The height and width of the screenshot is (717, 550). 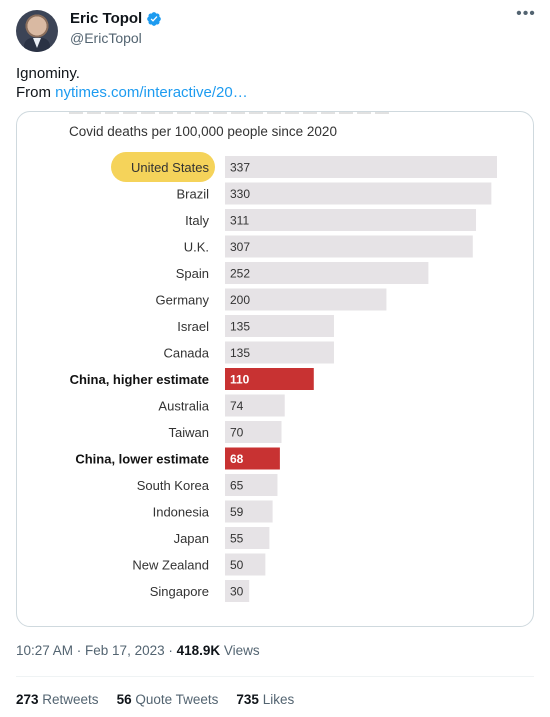 I want to click on bar-value-israel: 135, so click(x=240, y=327).